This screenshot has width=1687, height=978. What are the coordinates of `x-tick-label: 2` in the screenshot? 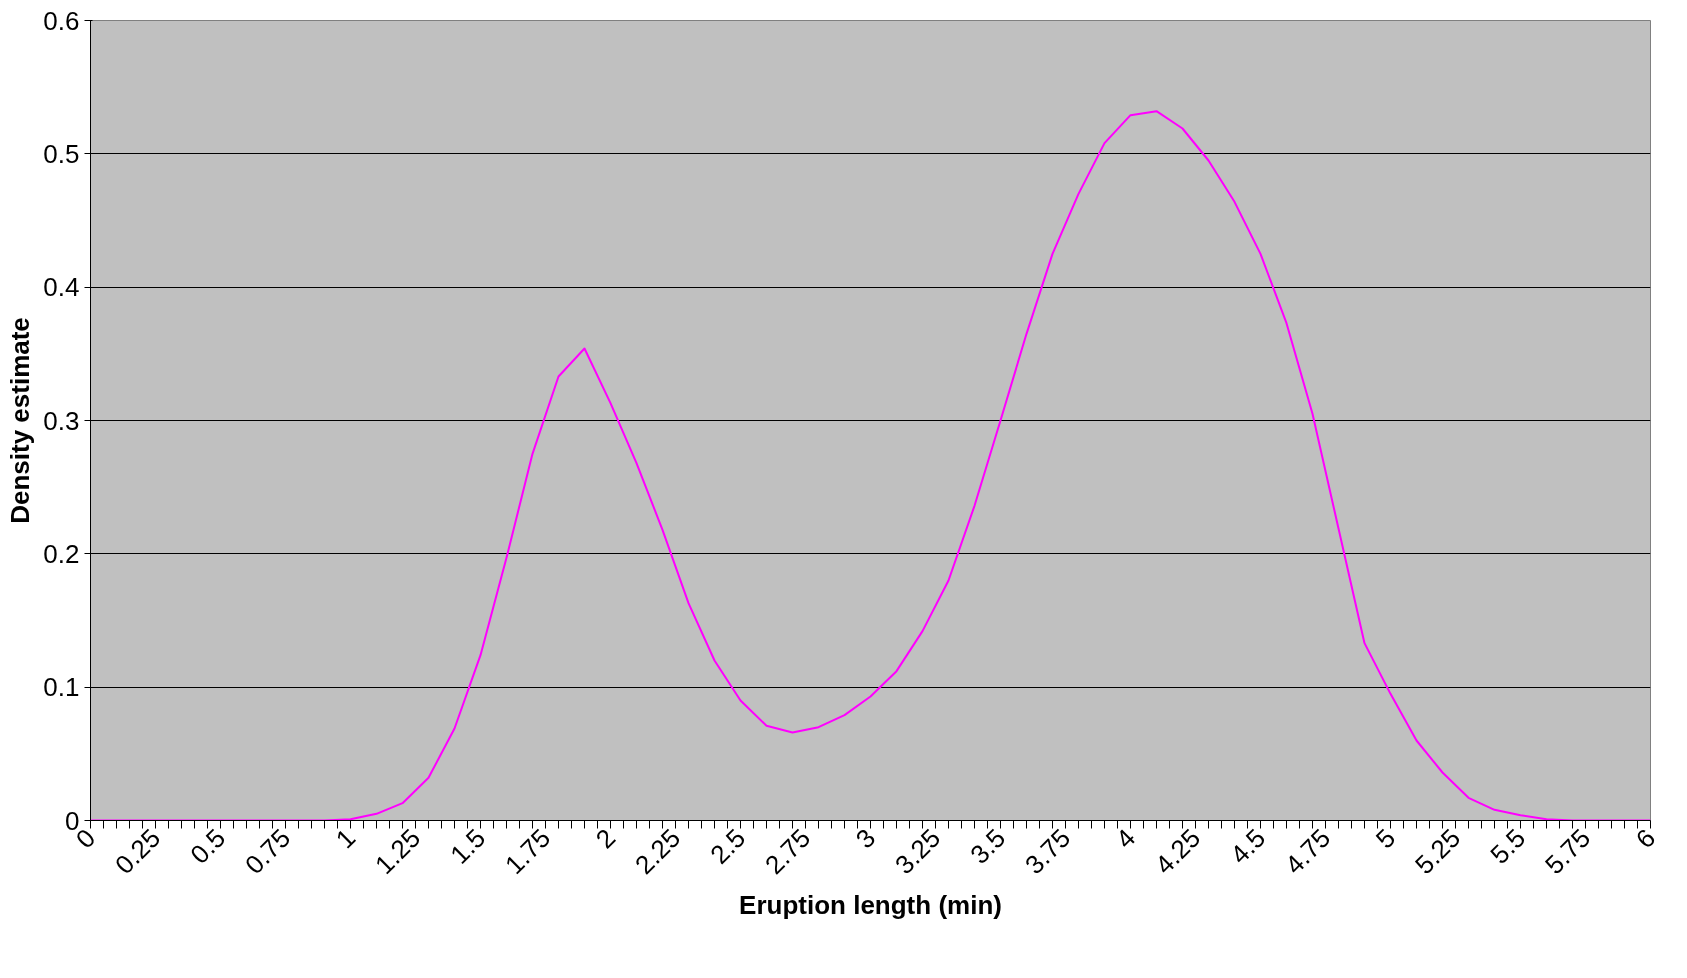 It's located at (605, 838).